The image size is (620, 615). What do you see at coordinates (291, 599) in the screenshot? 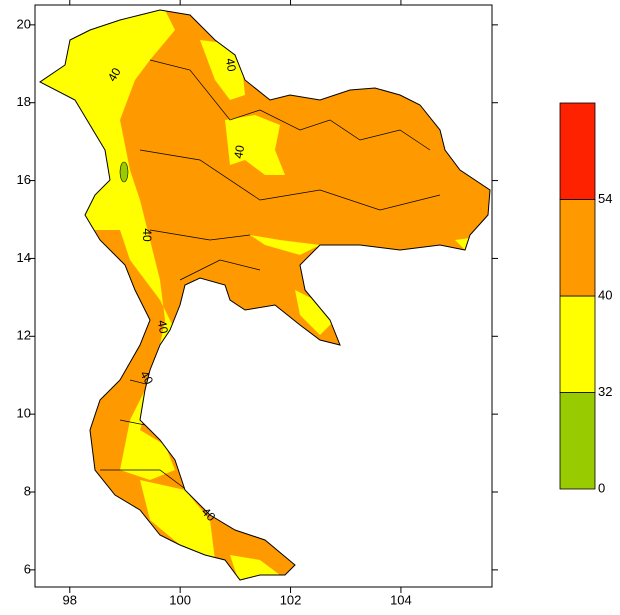
I see `x-tick-label: 102` at bounding box center [291, 599].